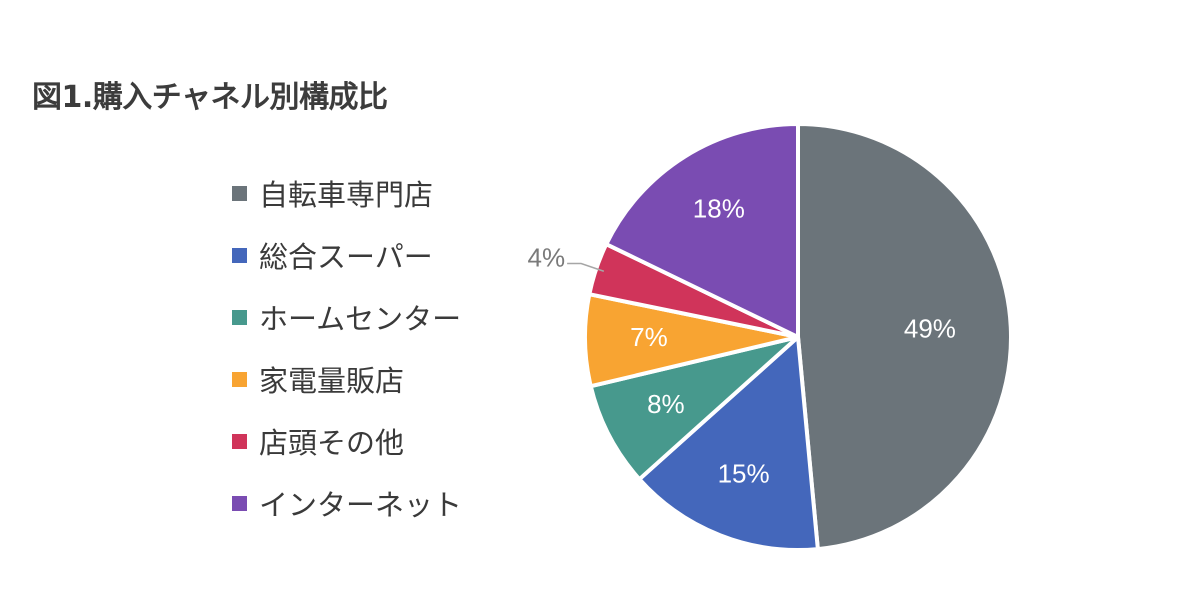 The width and height of the screenshot is (1200, 600). What do you see at coordinates (666, 404) in the screenshot?
I see `slice-data-label: 8%` at bounding box center [666, 404].